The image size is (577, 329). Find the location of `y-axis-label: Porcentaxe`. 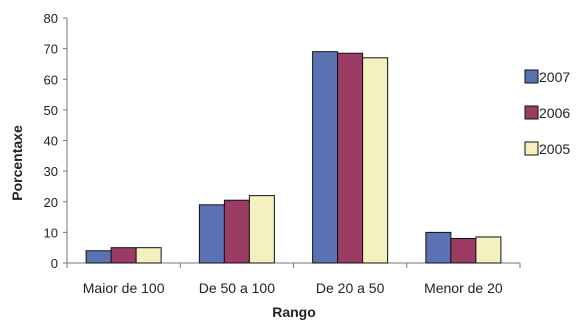

y-axis-label: Porcentaxe is located at coordinates (17, 163).